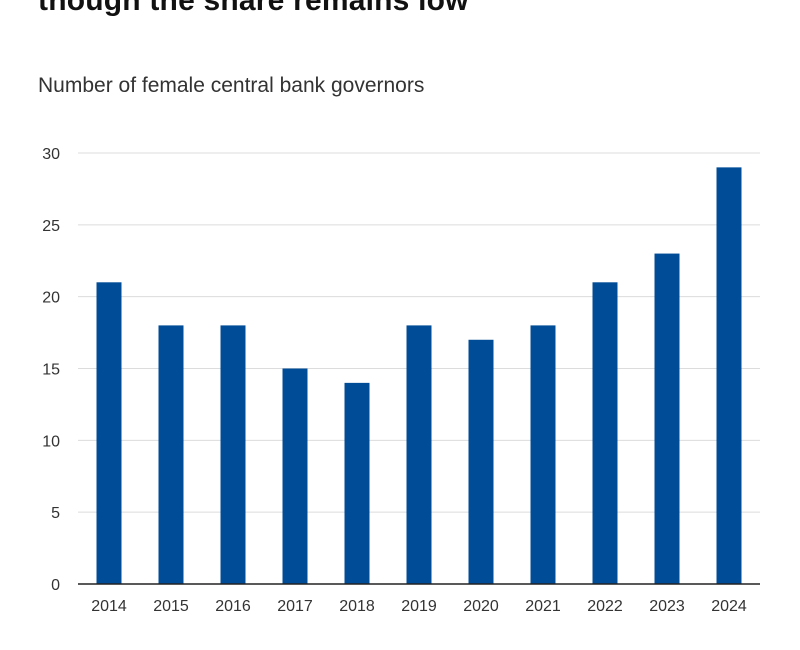  Describe the element at coordinates (605, 433) in the screenshot. I see `bar-2022` at that location.